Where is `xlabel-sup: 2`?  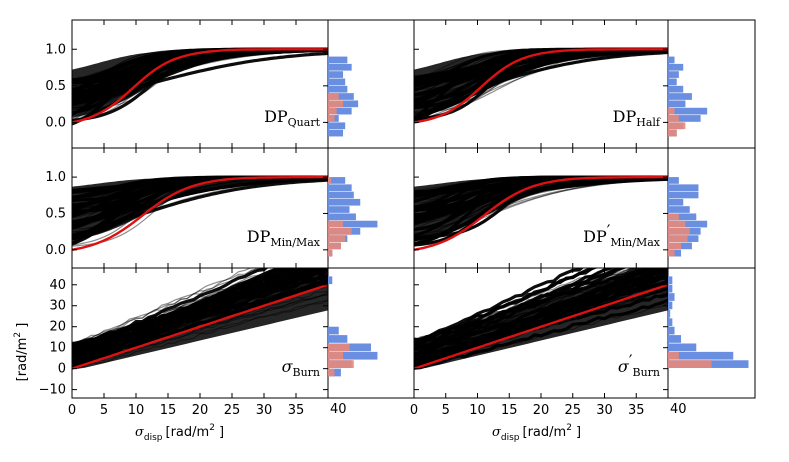
xlabel-sup: 2 is located at coordinates (569, 428).